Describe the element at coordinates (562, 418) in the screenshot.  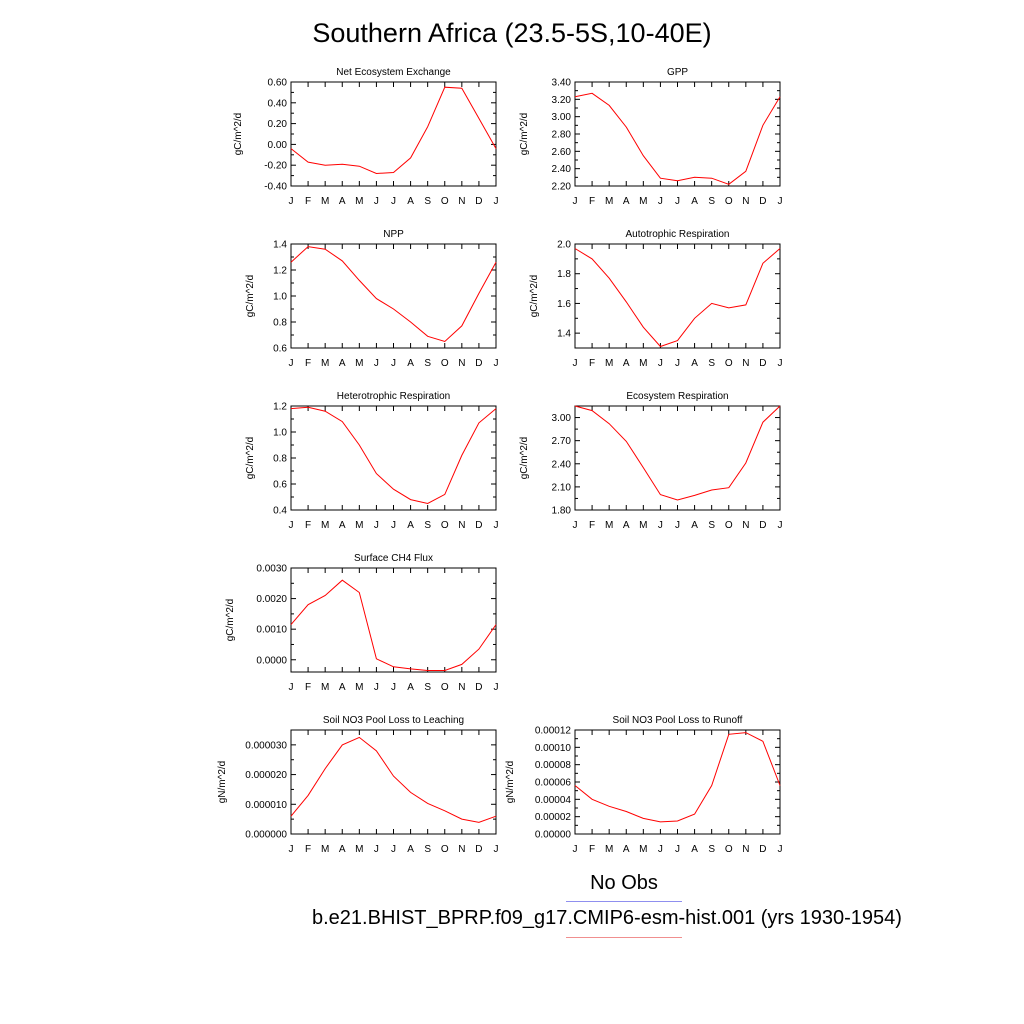
I see `y-tick-label: 3.00` at that location.